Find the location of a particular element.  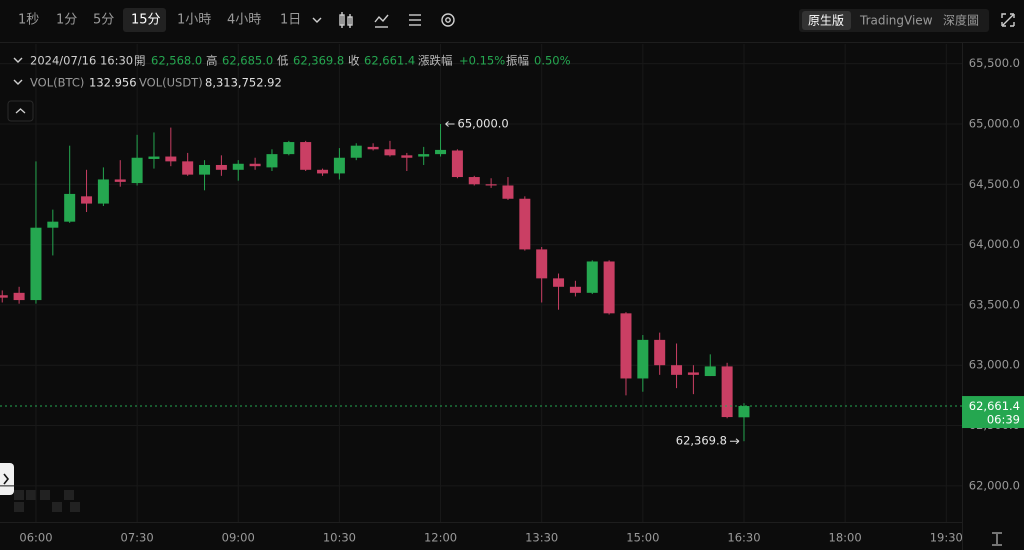

x-tick-label: 07:30 is located at coordinates (137, 538).